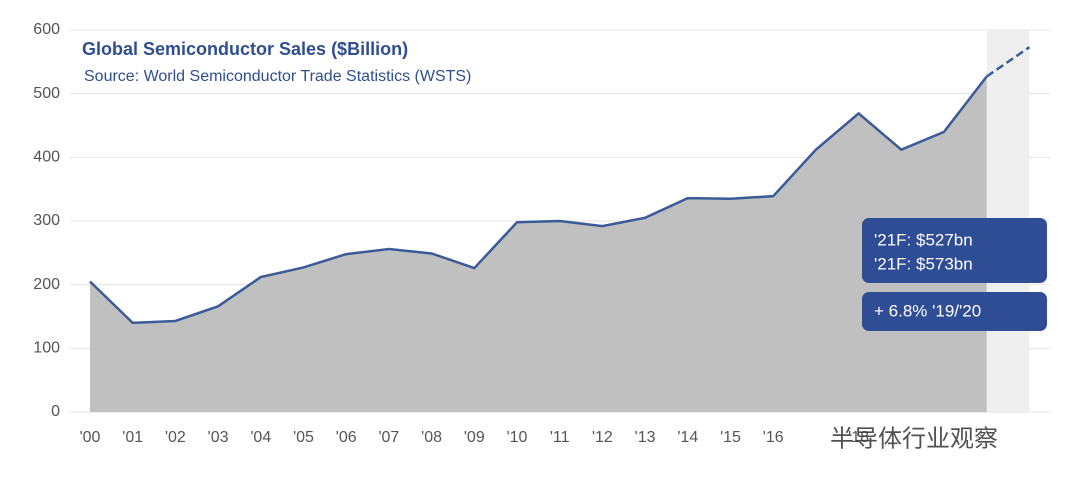  I want to click on y-tick-label: 500, so click(46, 93).